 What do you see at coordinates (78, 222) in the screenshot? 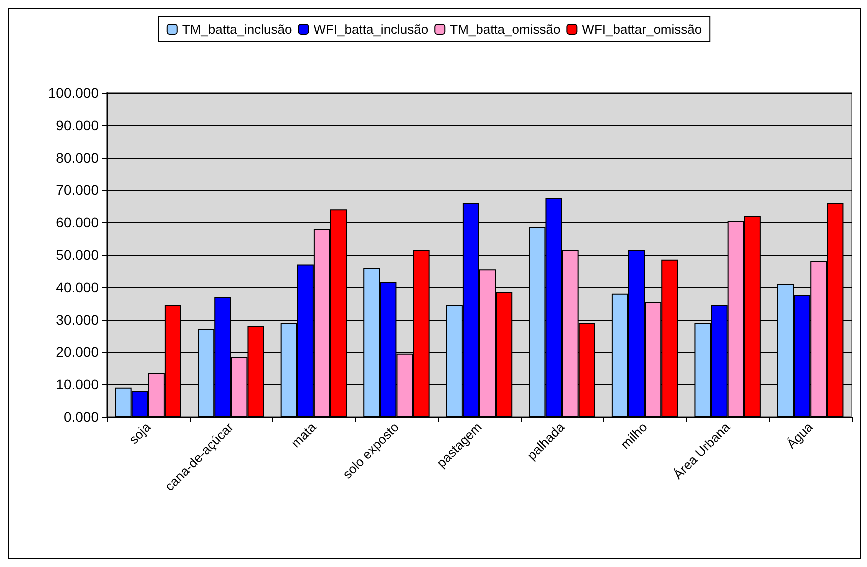
I see `y-tick-label: 60.000` at bounding box center [78, 222].